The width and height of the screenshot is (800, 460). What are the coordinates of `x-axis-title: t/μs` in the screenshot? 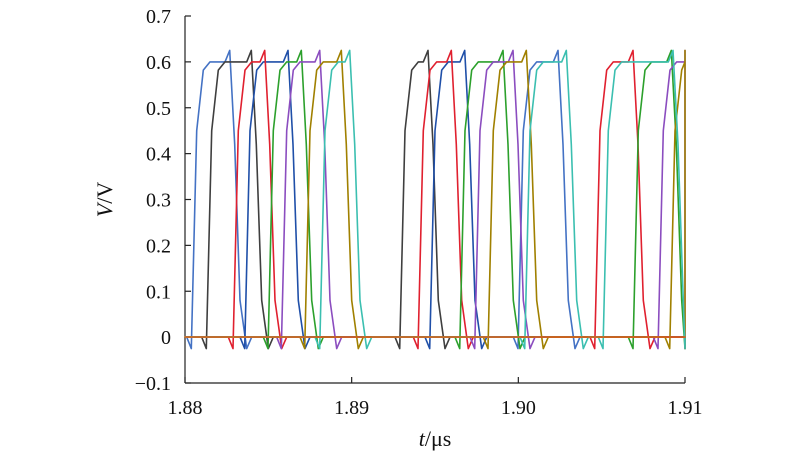 It's located at (435, 438).